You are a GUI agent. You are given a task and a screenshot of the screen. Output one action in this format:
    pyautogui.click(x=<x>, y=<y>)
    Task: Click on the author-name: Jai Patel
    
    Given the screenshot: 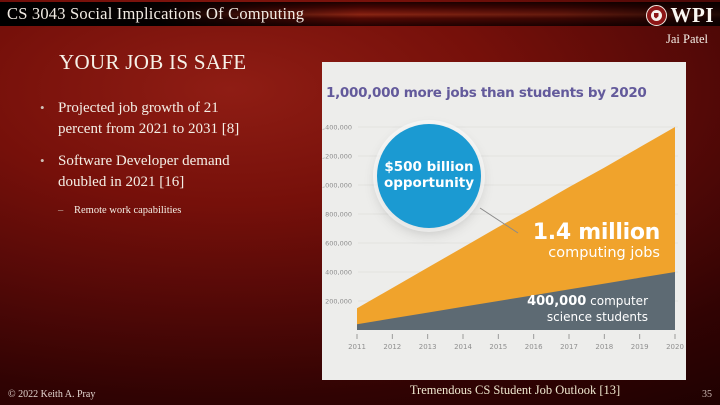 What is the action you would take?
    pyautogui.click(x=686, y=39)
    